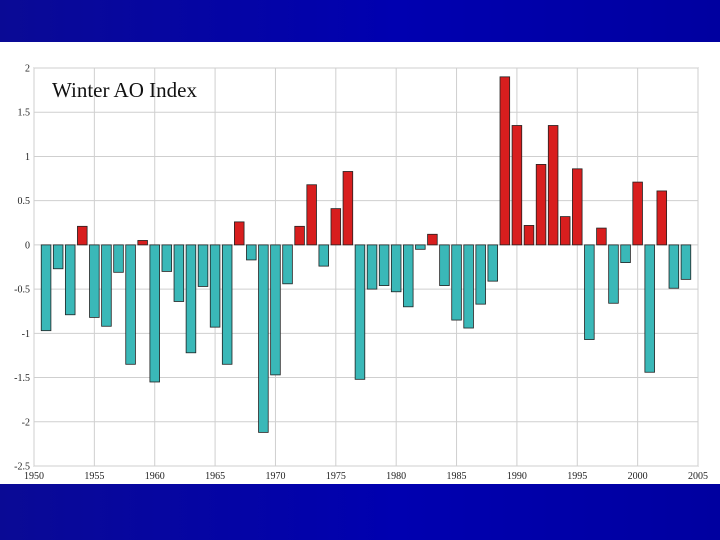 Image resolution: width=720 pixels, height=540 pixels. Describe the element at coordinates (70, 280) in the screenshot. I see `bar-1953` at that location.